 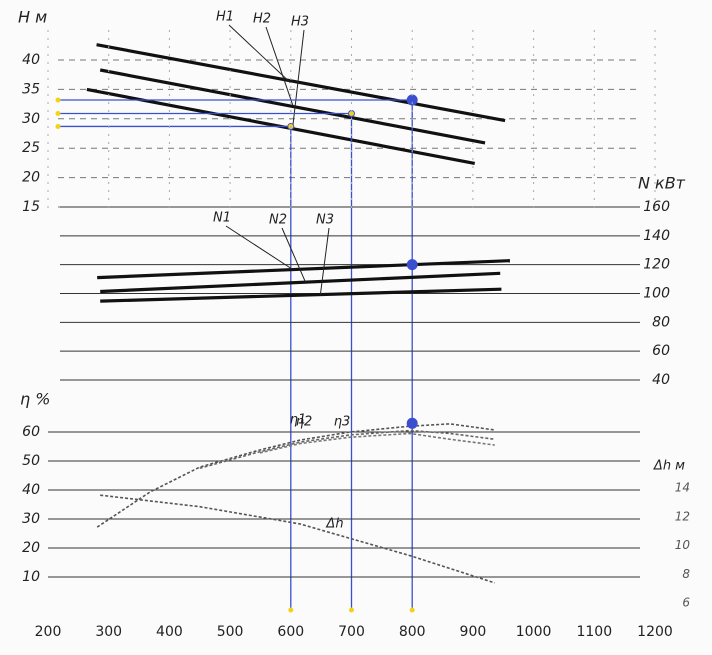 What do you see at coordinates (325, 220) in the screenshot?
I see `series-label: N3` at bounding box center [325, 220].